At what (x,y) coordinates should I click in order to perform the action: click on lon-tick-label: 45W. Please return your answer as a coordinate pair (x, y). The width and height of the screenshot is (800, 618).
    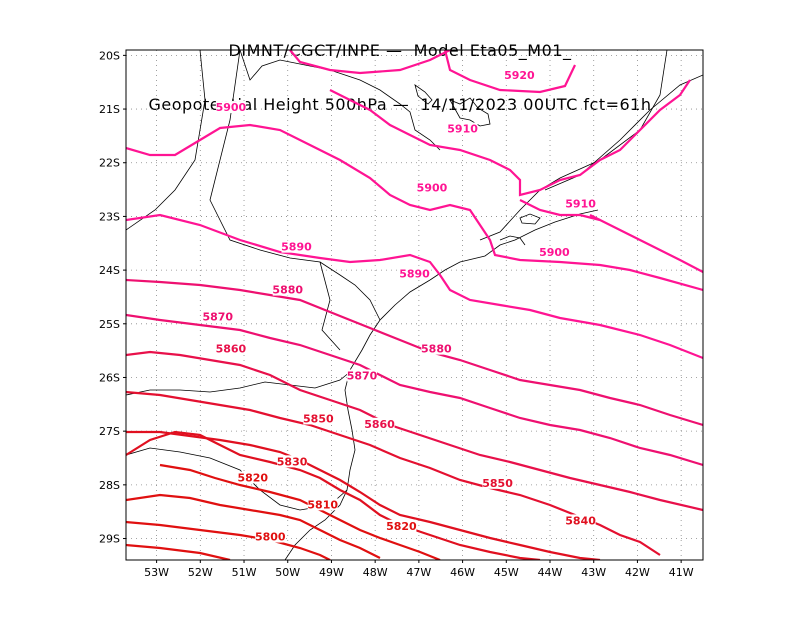
    Looking at the image, I should click on (506, 572).